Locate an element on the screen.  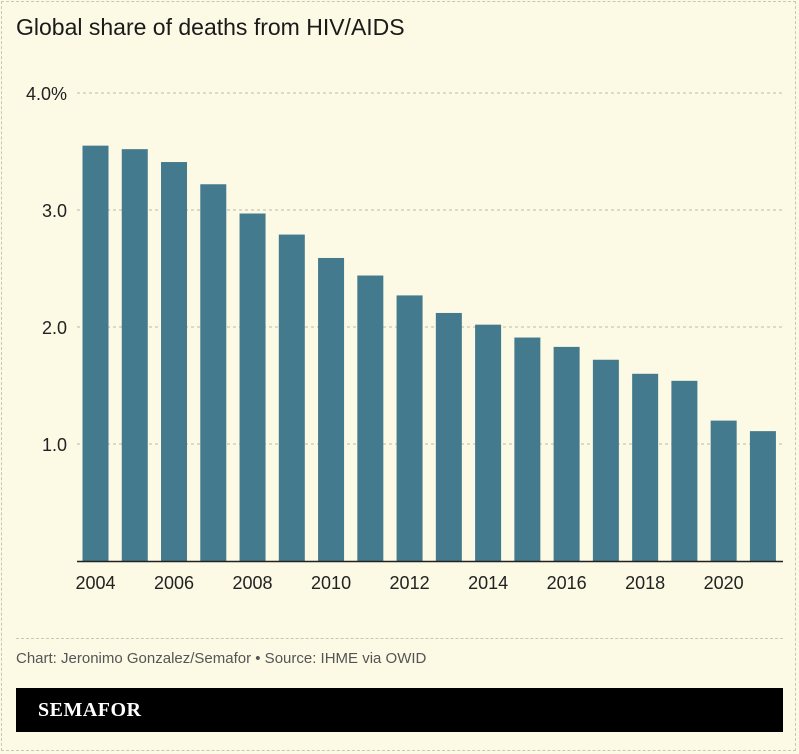
bar-2016 is located at coordinates (566, 453).